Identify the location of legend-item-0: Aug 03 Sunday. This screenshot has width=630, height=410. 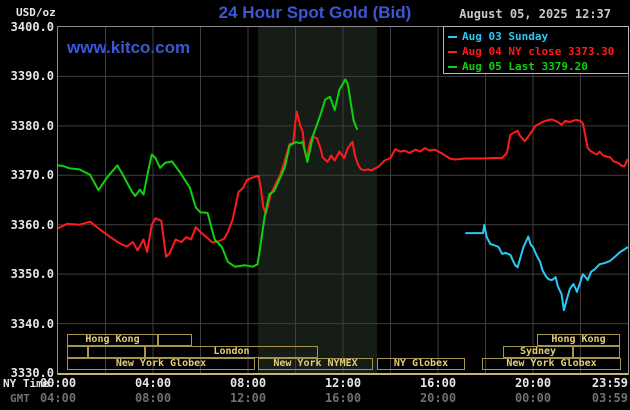
(536, 36).